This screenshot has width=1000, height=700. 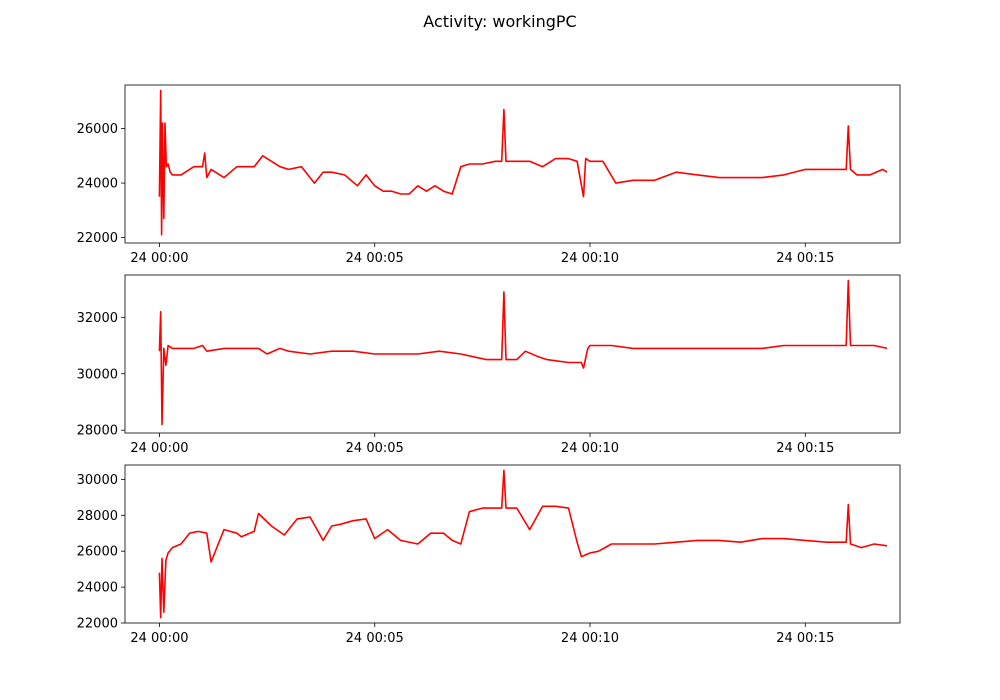 I want to click on y-tick-label: 32000, so click(x=97, y=318).